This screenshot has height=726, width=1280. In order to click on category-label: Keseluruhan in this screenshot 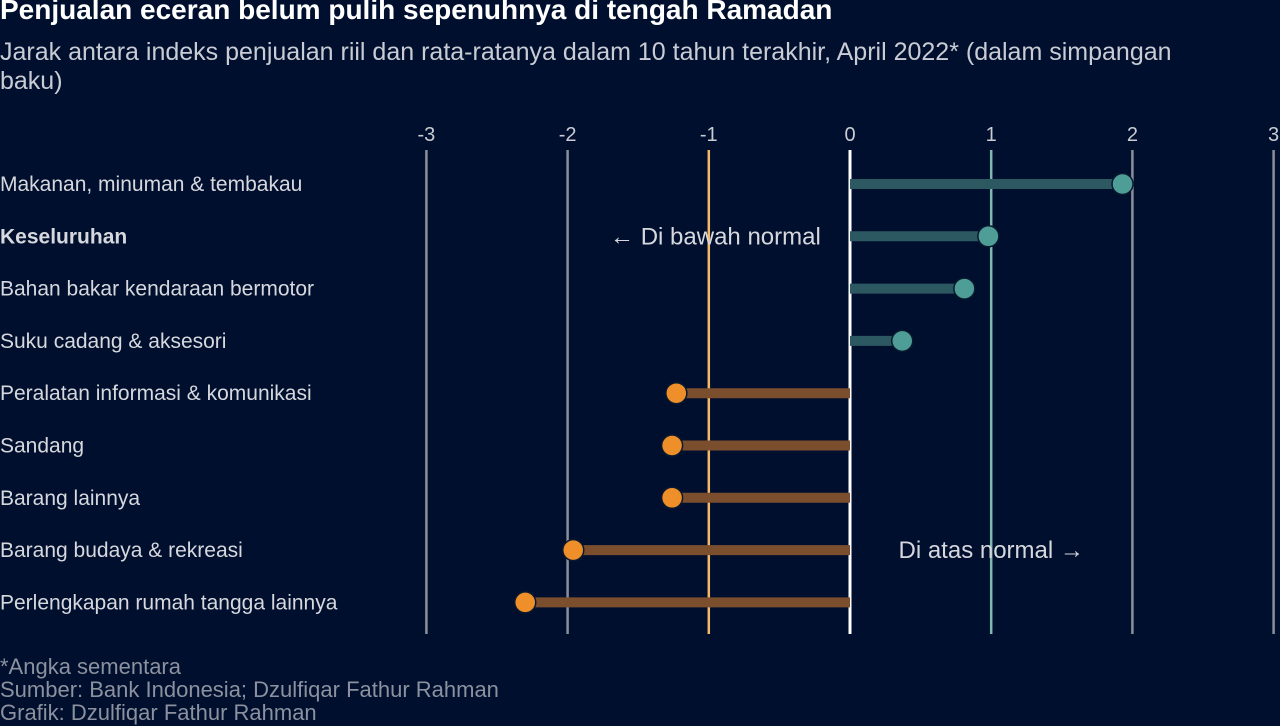, I will do `click(63, 236)`.